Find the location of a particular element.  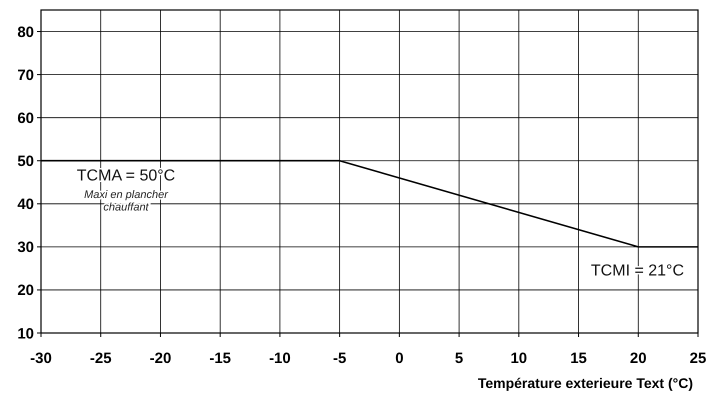

x-tick-label: 15 is located at coordinates (578, 358).